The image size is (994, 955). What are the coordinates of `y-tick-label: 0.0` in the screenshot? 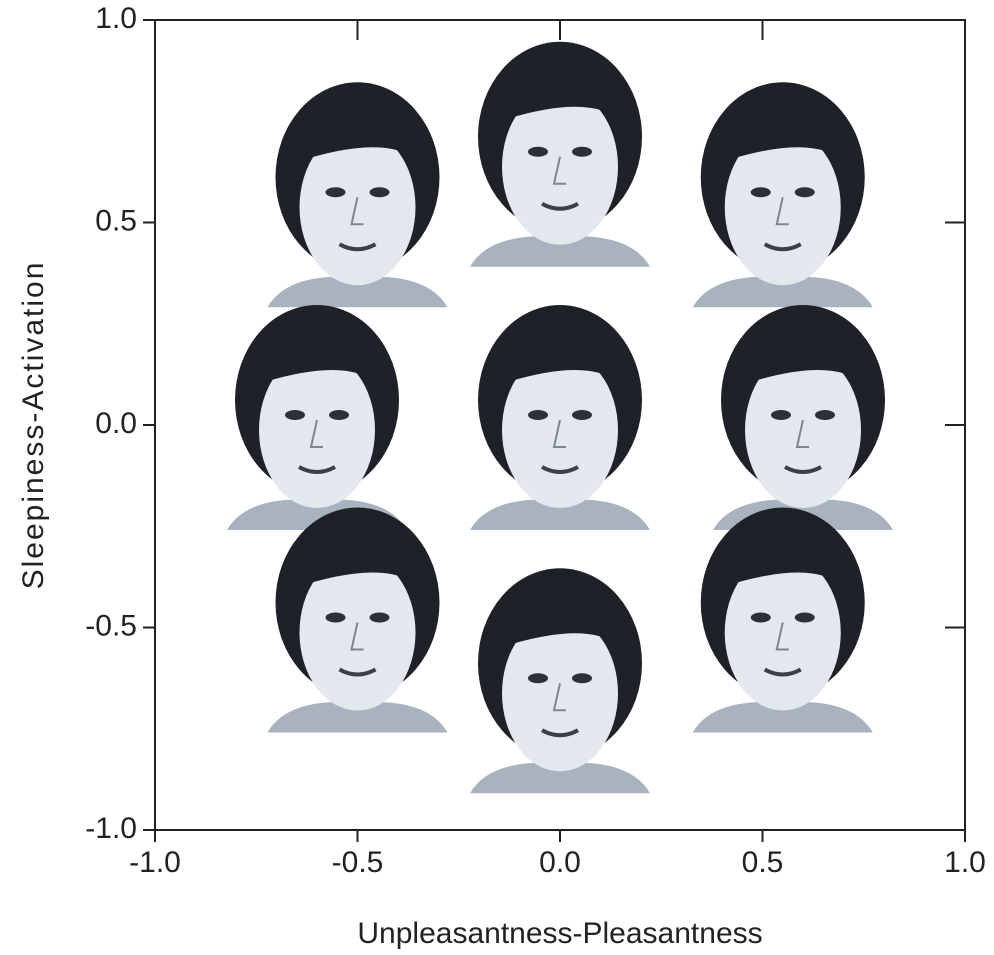 It's located at (116, 423).